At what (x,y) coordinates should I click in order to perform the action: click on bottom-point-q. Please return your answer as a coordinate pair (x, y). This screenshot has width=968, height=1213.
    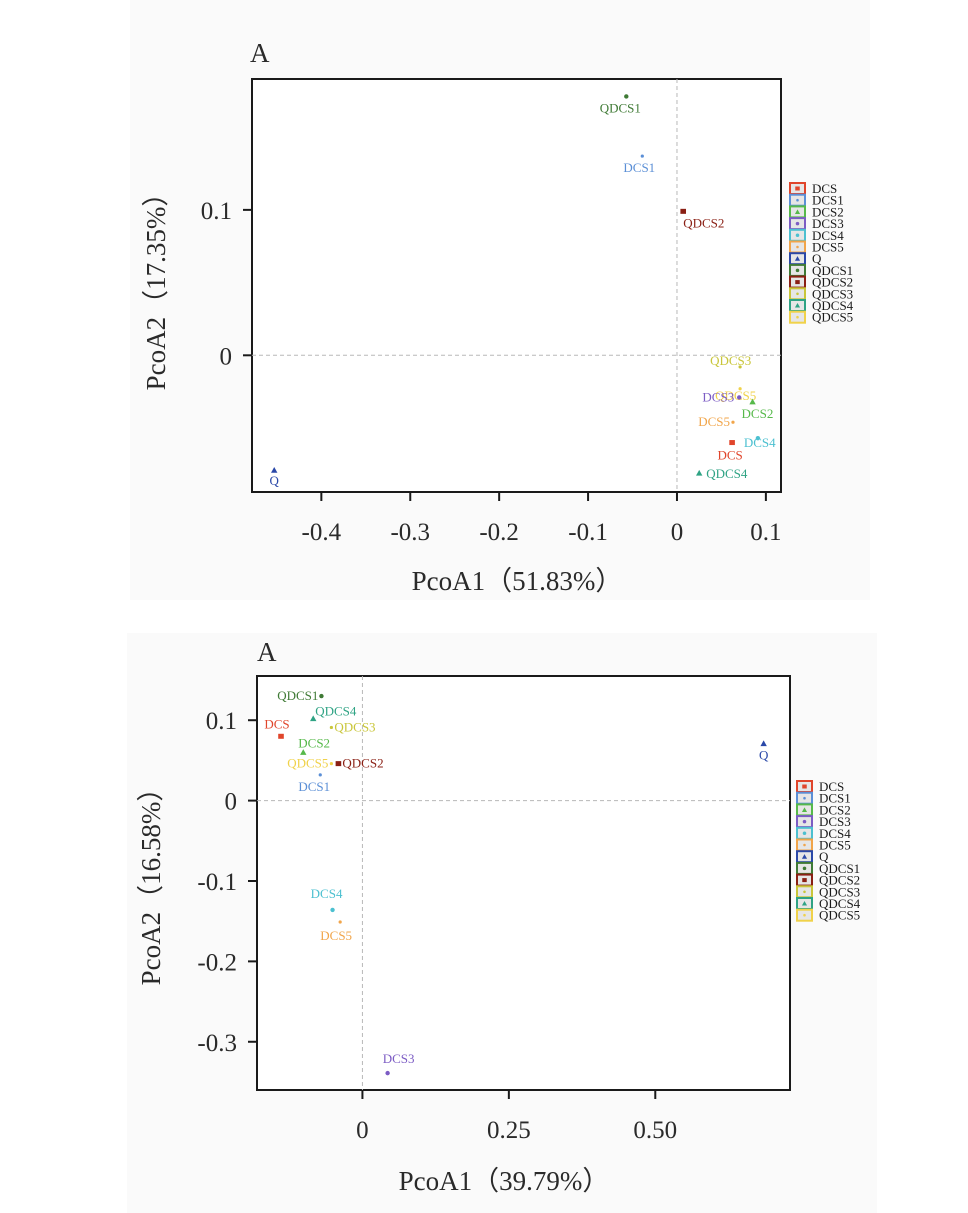
    Looking at the image, I should click on (763, 743).